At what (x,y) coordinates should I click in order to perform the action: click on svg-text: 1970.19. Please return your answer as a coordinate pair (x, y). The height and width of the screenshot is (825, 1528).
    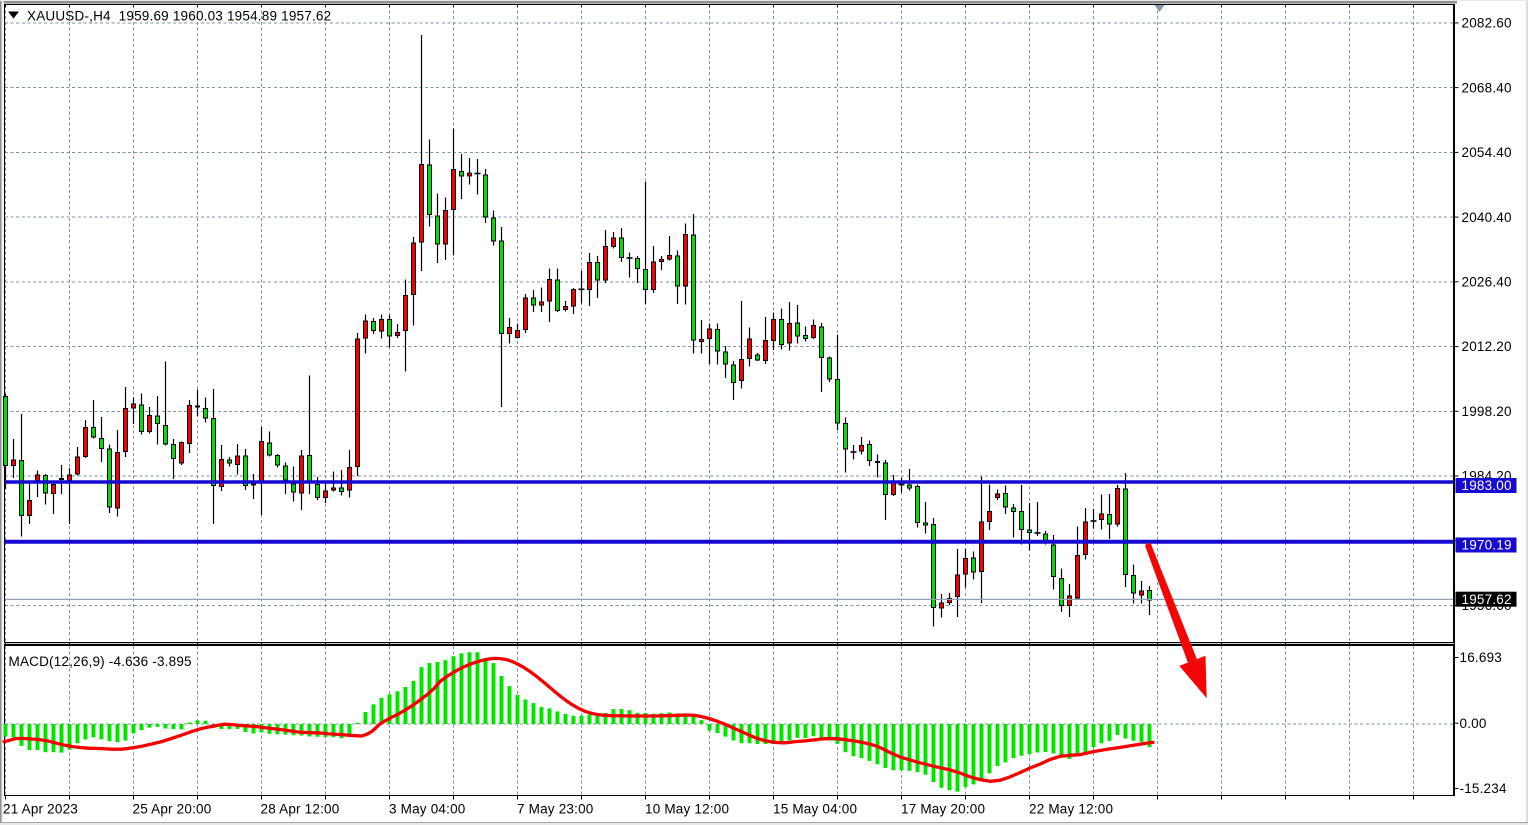
    Looking at the image, I should click on (1487, 545).